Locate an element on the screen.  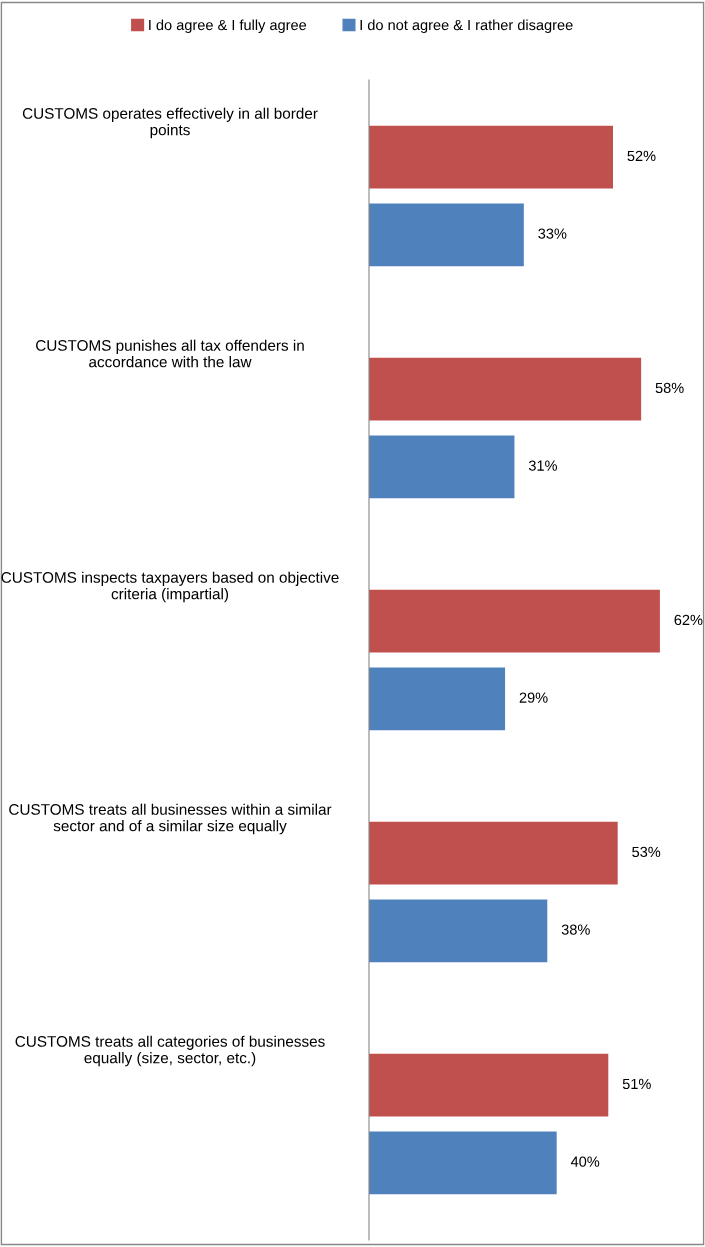
y-tick-label: CUSTOMS operates effectively in all border points is located at coordinates (170, 123).